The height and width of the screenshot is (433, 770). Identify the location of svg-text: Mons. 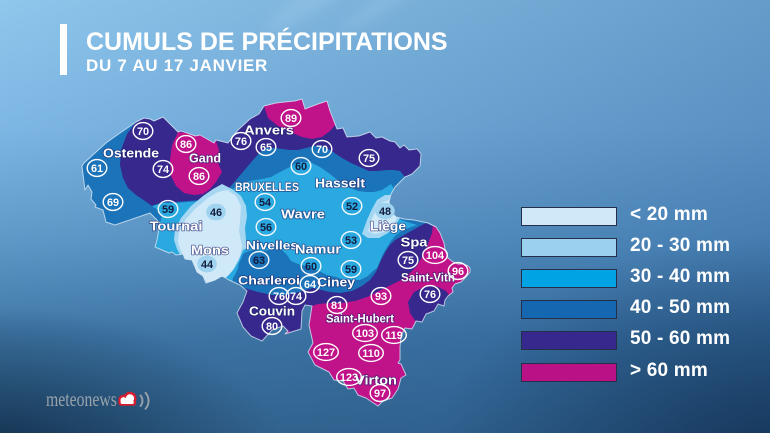
(210, 250).